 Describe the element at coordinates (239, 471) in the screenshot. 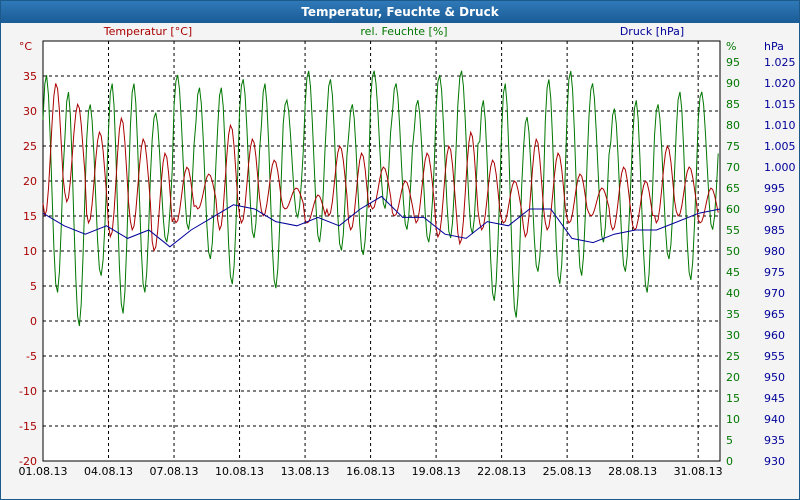

I see `x-tick-label: 10.08.13` at that location.